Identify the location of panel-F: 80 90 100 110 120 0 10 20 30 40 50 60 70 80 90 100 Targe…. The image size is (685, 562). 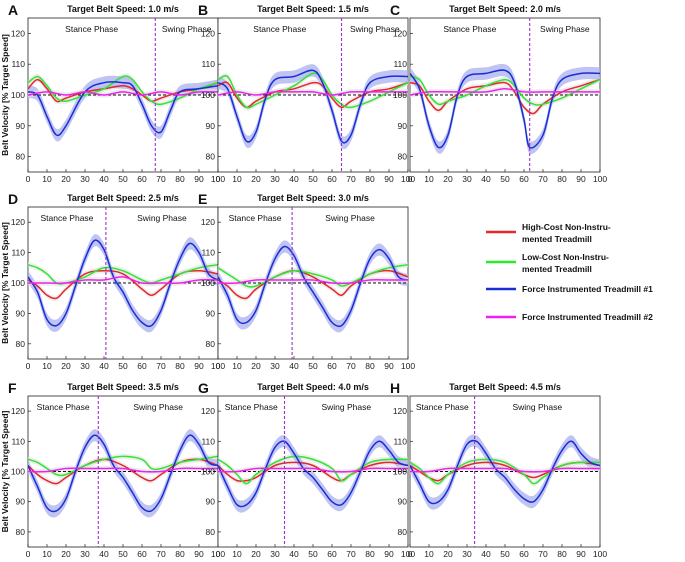
(116, 471).